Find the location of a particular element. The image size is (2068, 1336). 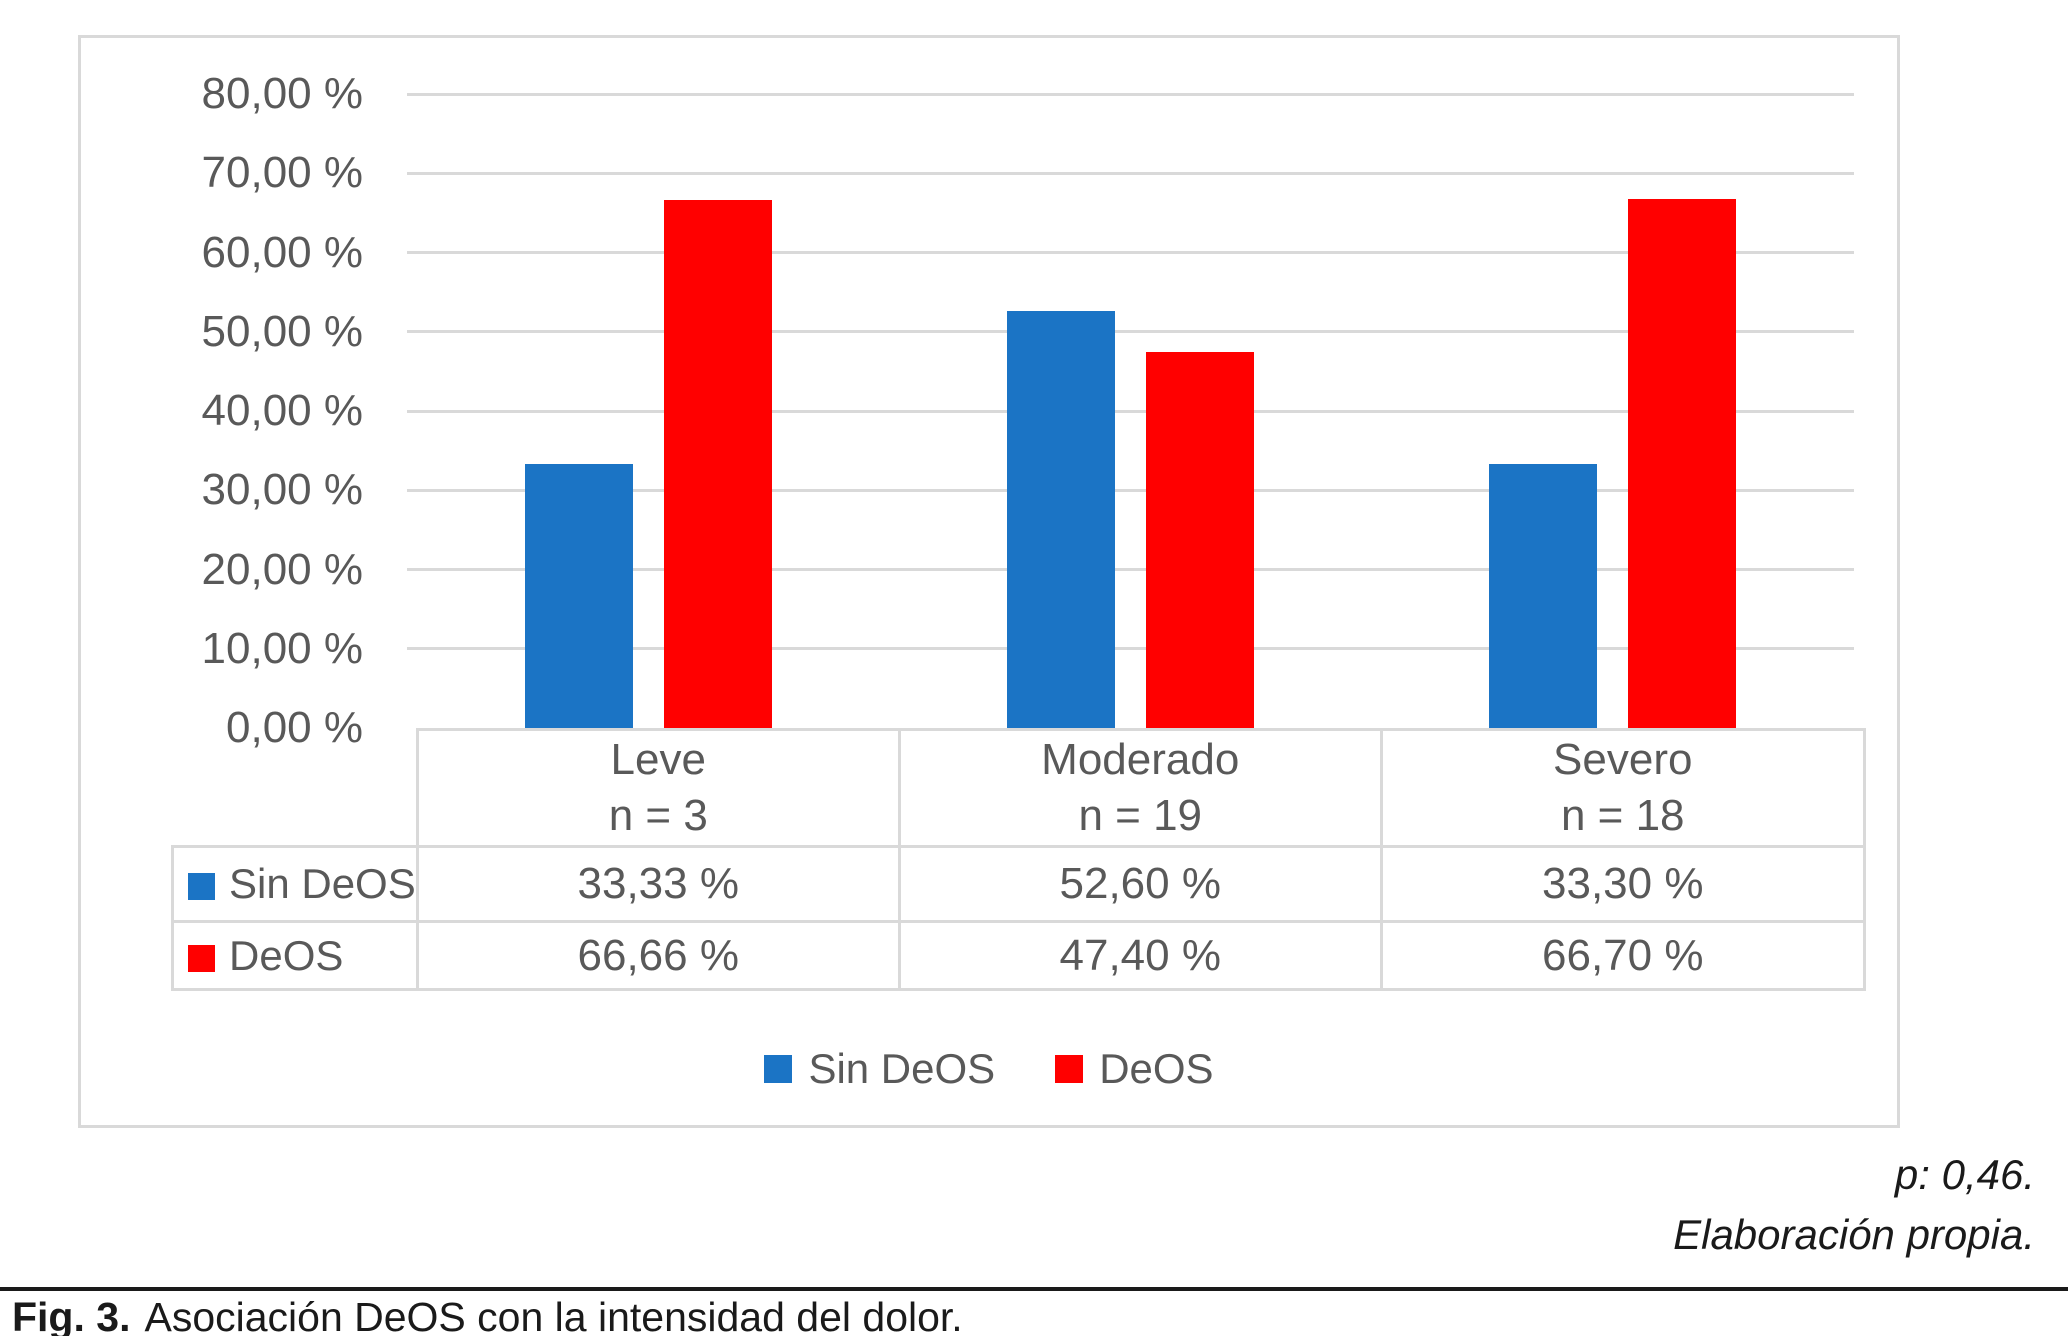

category-header-moderado: Moderado n = 19 is located at coordinates (1140, 788).